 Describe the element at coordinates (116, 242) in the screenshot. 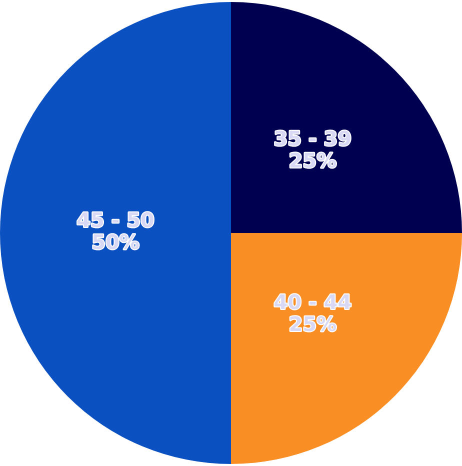

I see `data-label: 50%` at that location.